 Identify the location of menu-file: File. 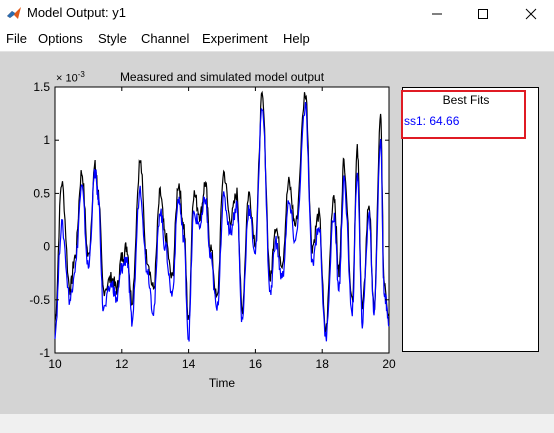
(16, 38).